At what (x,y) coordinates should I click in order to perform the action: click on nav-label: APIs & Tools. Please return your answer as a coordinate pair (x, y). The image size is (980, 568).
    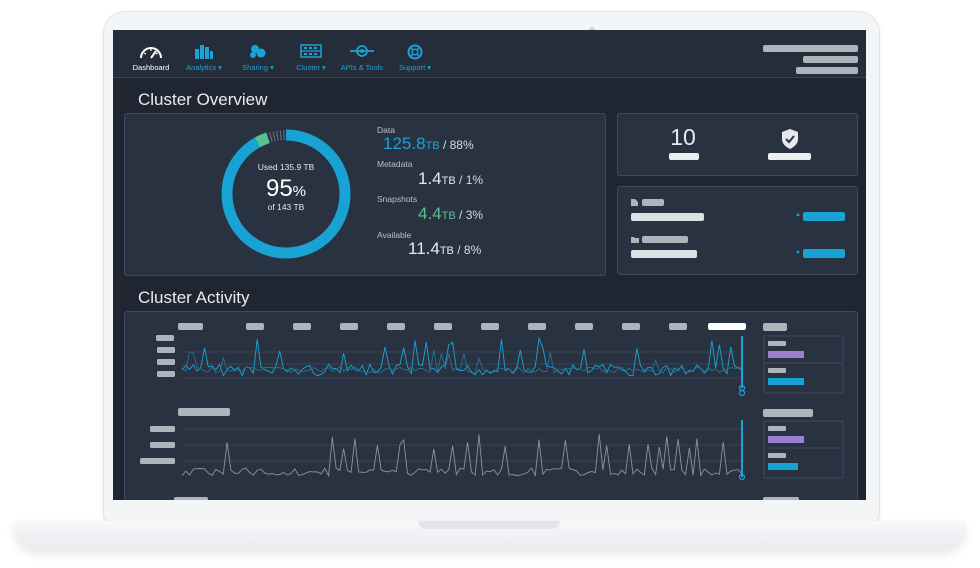
    Looking at the image, I should click on (362, 67).